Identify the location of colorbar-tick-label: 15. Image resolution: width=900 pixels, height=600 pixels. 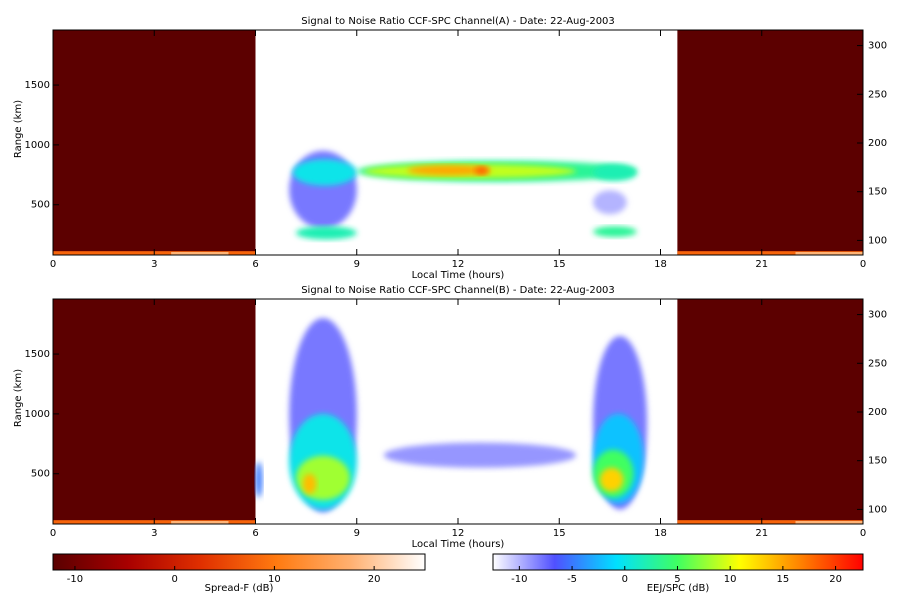
(783, 579).